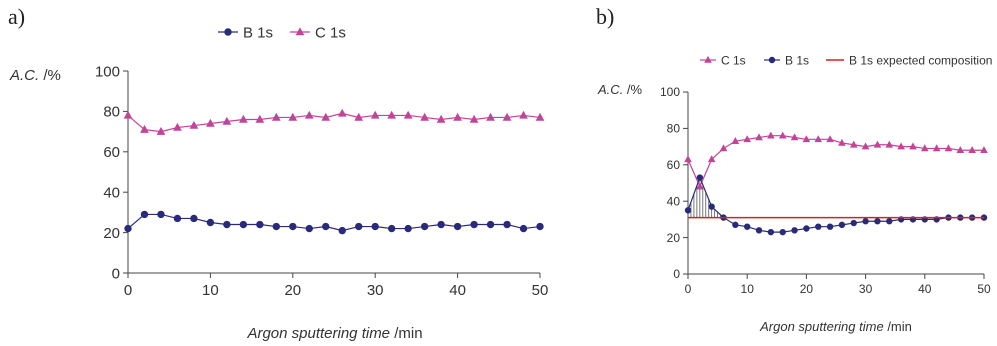  I want to click on legend-label-c-1s: C 1s, so click(330, 32).